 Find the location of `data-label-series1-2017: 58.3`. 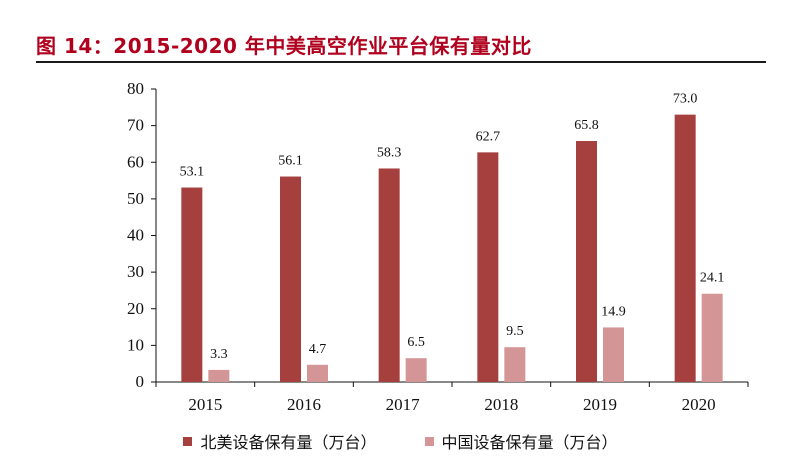

data-label-series1-2017: 58.3 is located at coordinates (389, 152).